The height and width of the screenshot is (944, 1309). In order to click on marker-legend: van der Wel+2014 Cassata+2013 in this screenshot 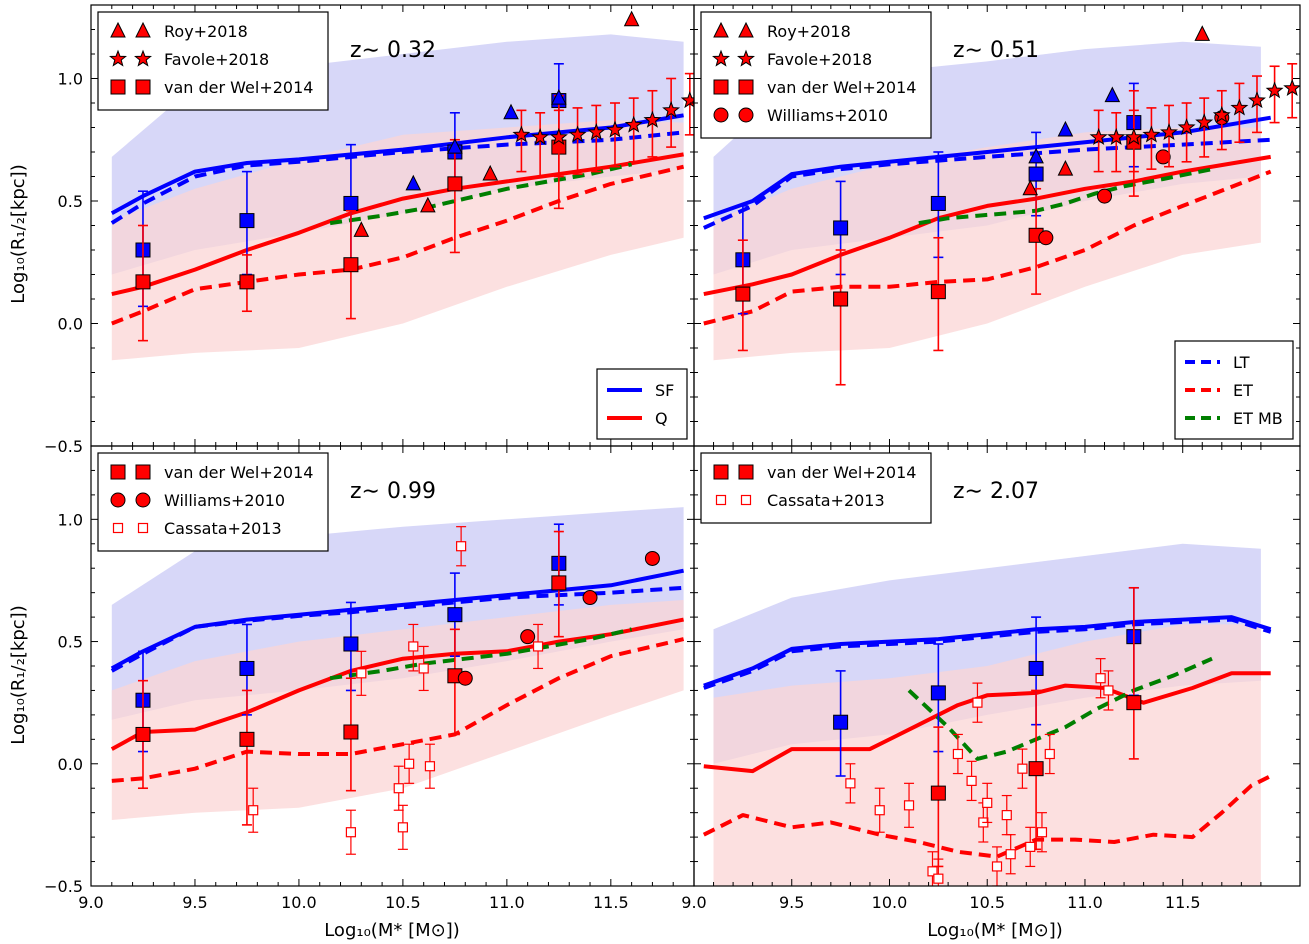, I will do `click(816, 488)`.